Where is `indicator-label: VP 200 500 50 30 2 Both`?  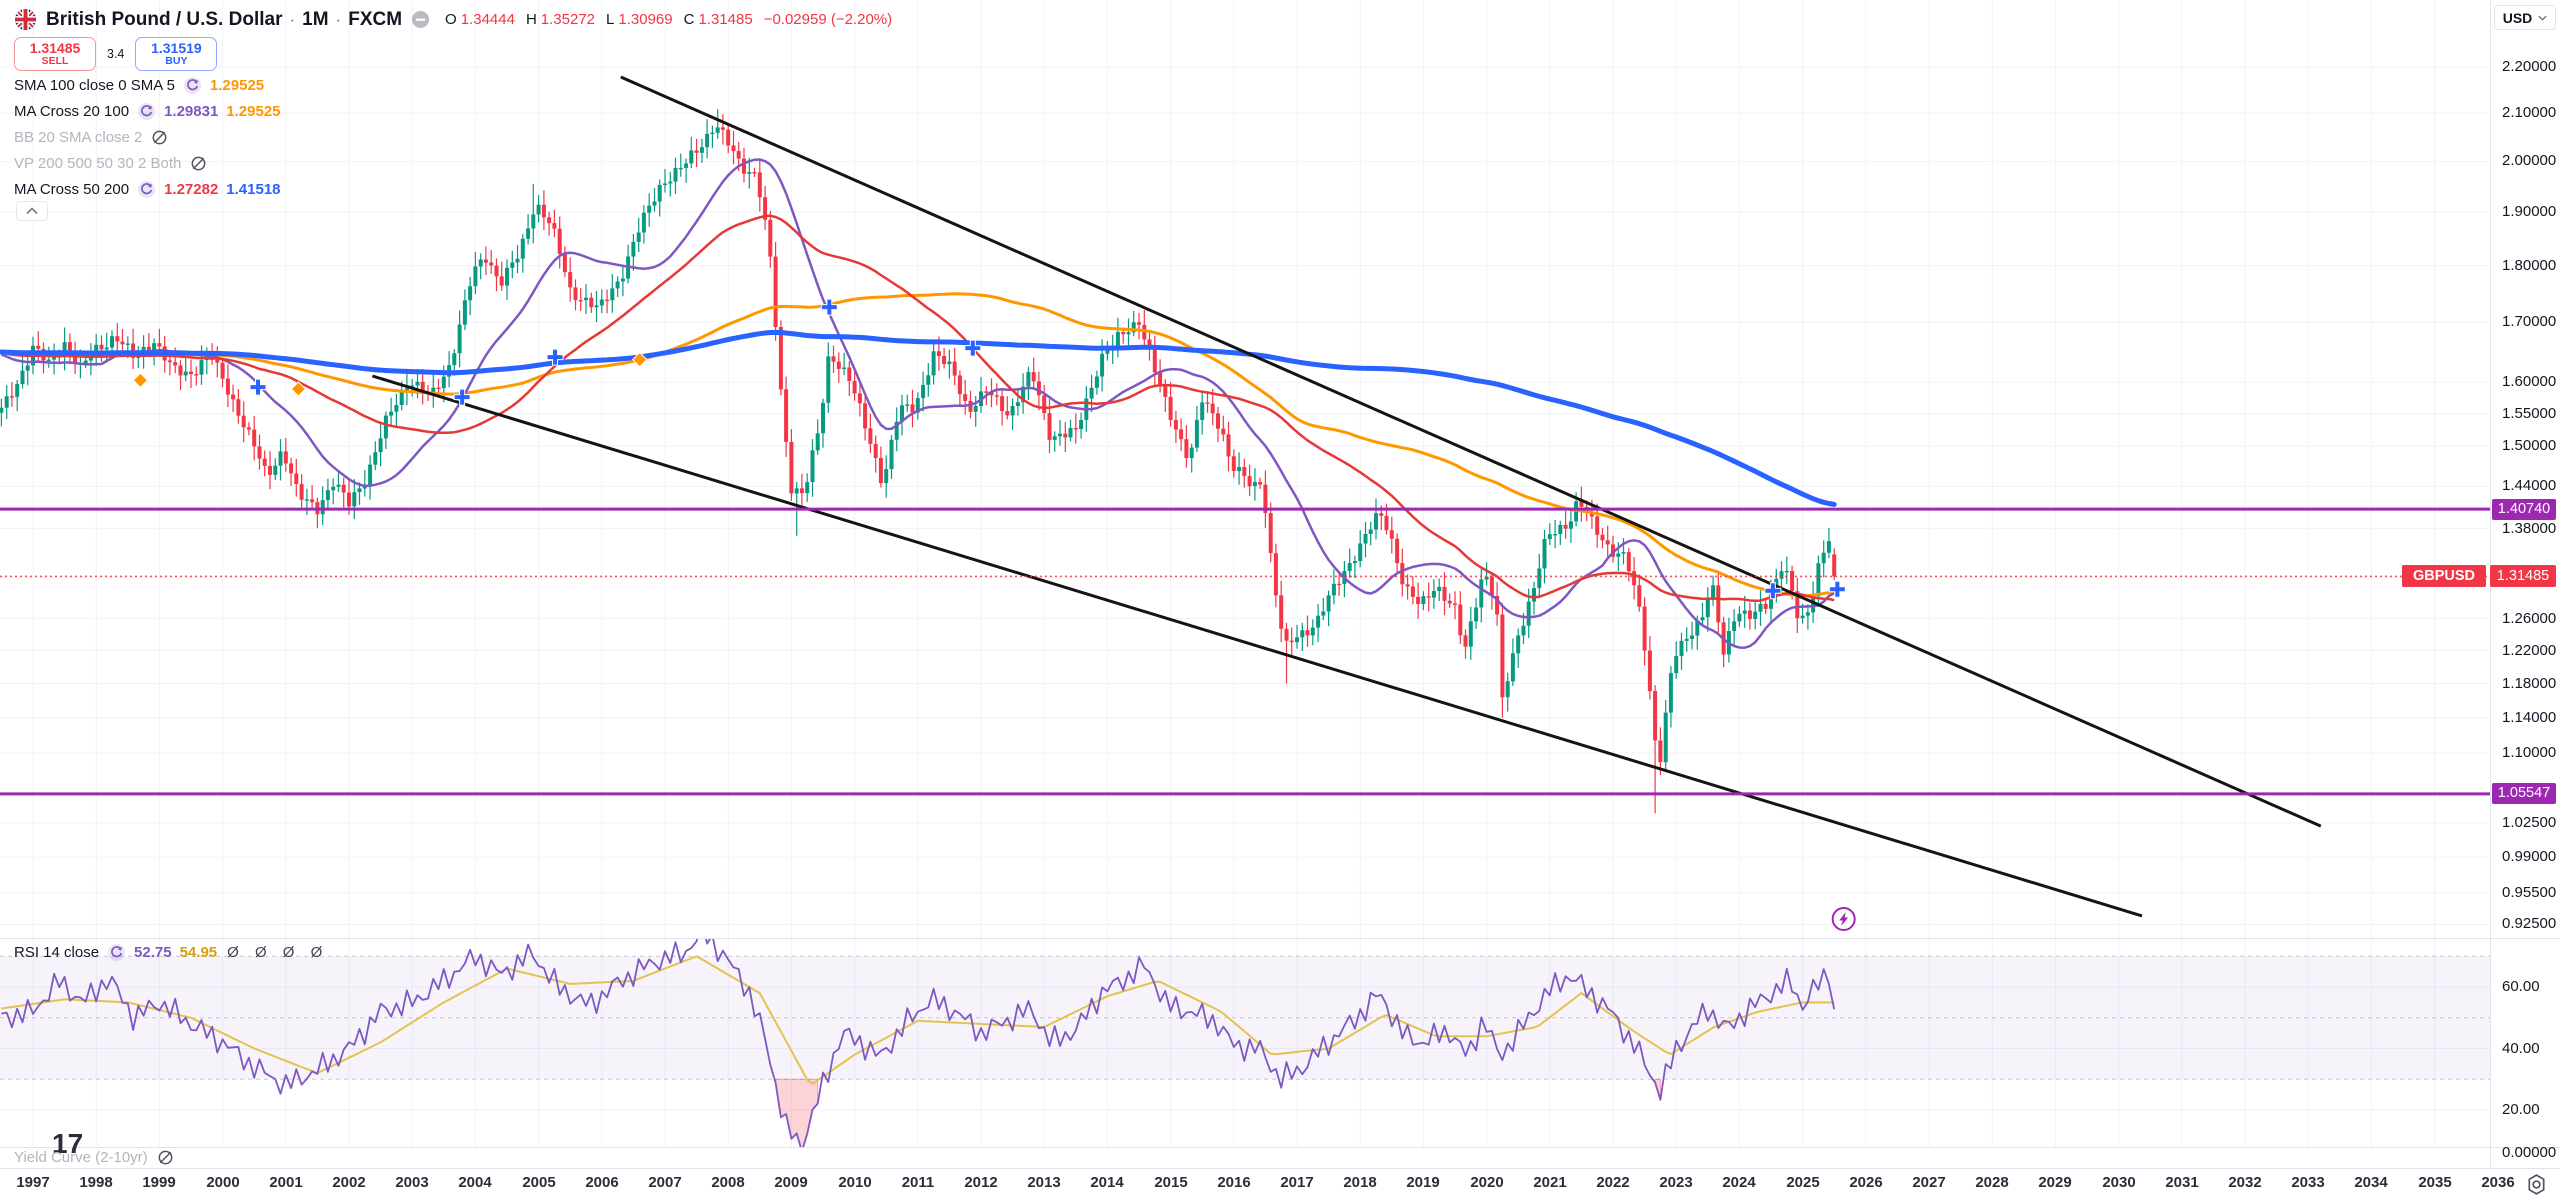 indicator-label: VP 200 500 50 30 2 Both is located at coordinates (98, 163).